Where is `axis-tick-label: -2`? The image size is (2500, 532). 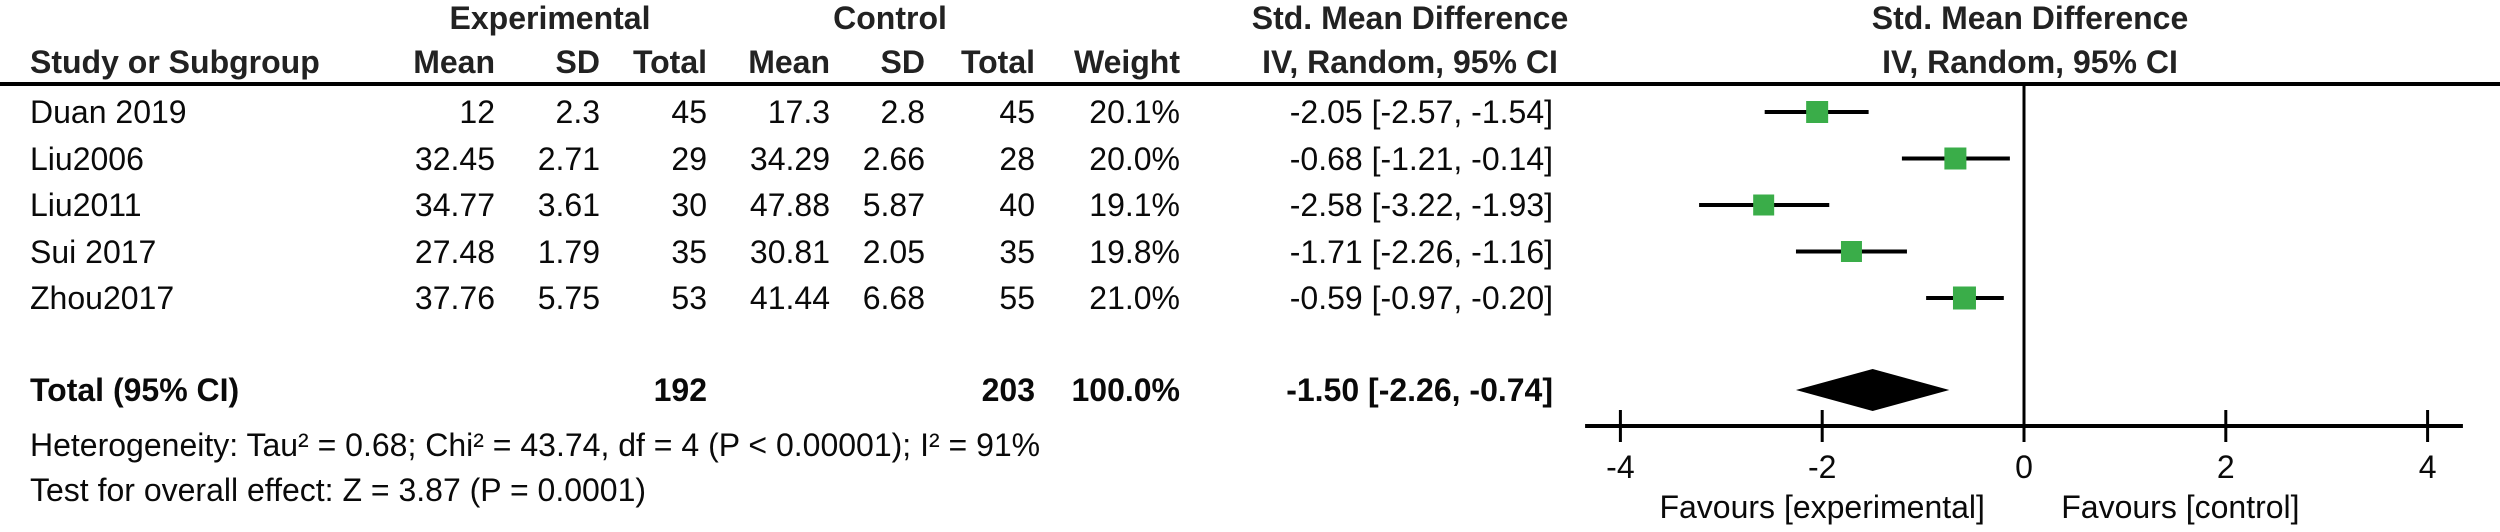
axis-tick-label: -2 is located at coordinates (1822, 467).